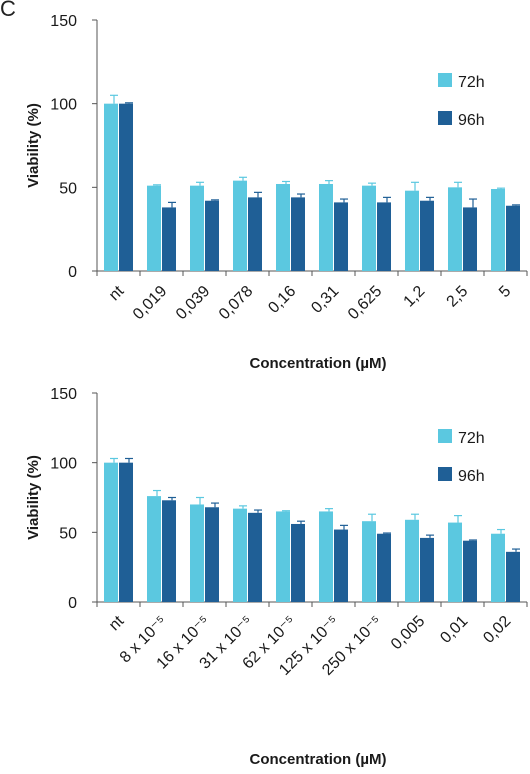 The image size is (530, 774). What do you see at coordinates (497, 630) in the screenshot?
I see `x-tick-label: 0,02` at bounding box center [497, 630].